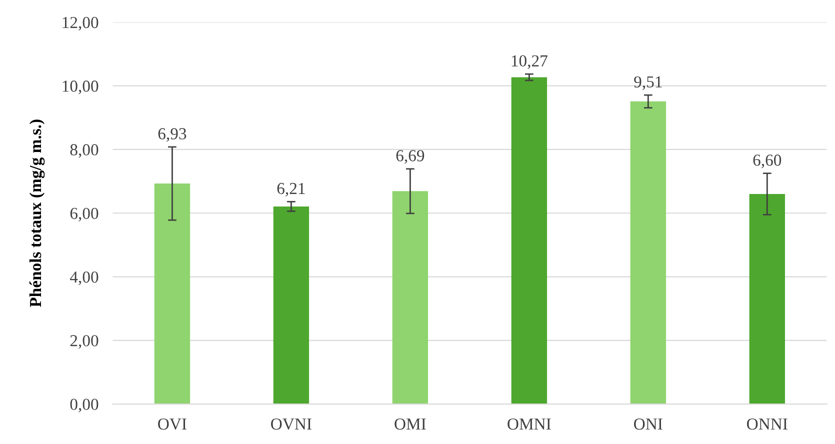  Describe the element at coordinates (84, 342) in the screenshot. I see `y-tick-label: 2,00` at that location.